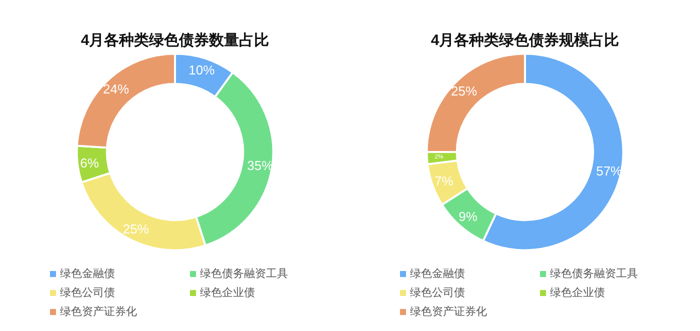 The width and height of the screenshot is (700, 331). Describe the element at coordinates (525, 40) in the screenshot. I see `chart-title: 4月各种类绿色债券规模占比` at that location.